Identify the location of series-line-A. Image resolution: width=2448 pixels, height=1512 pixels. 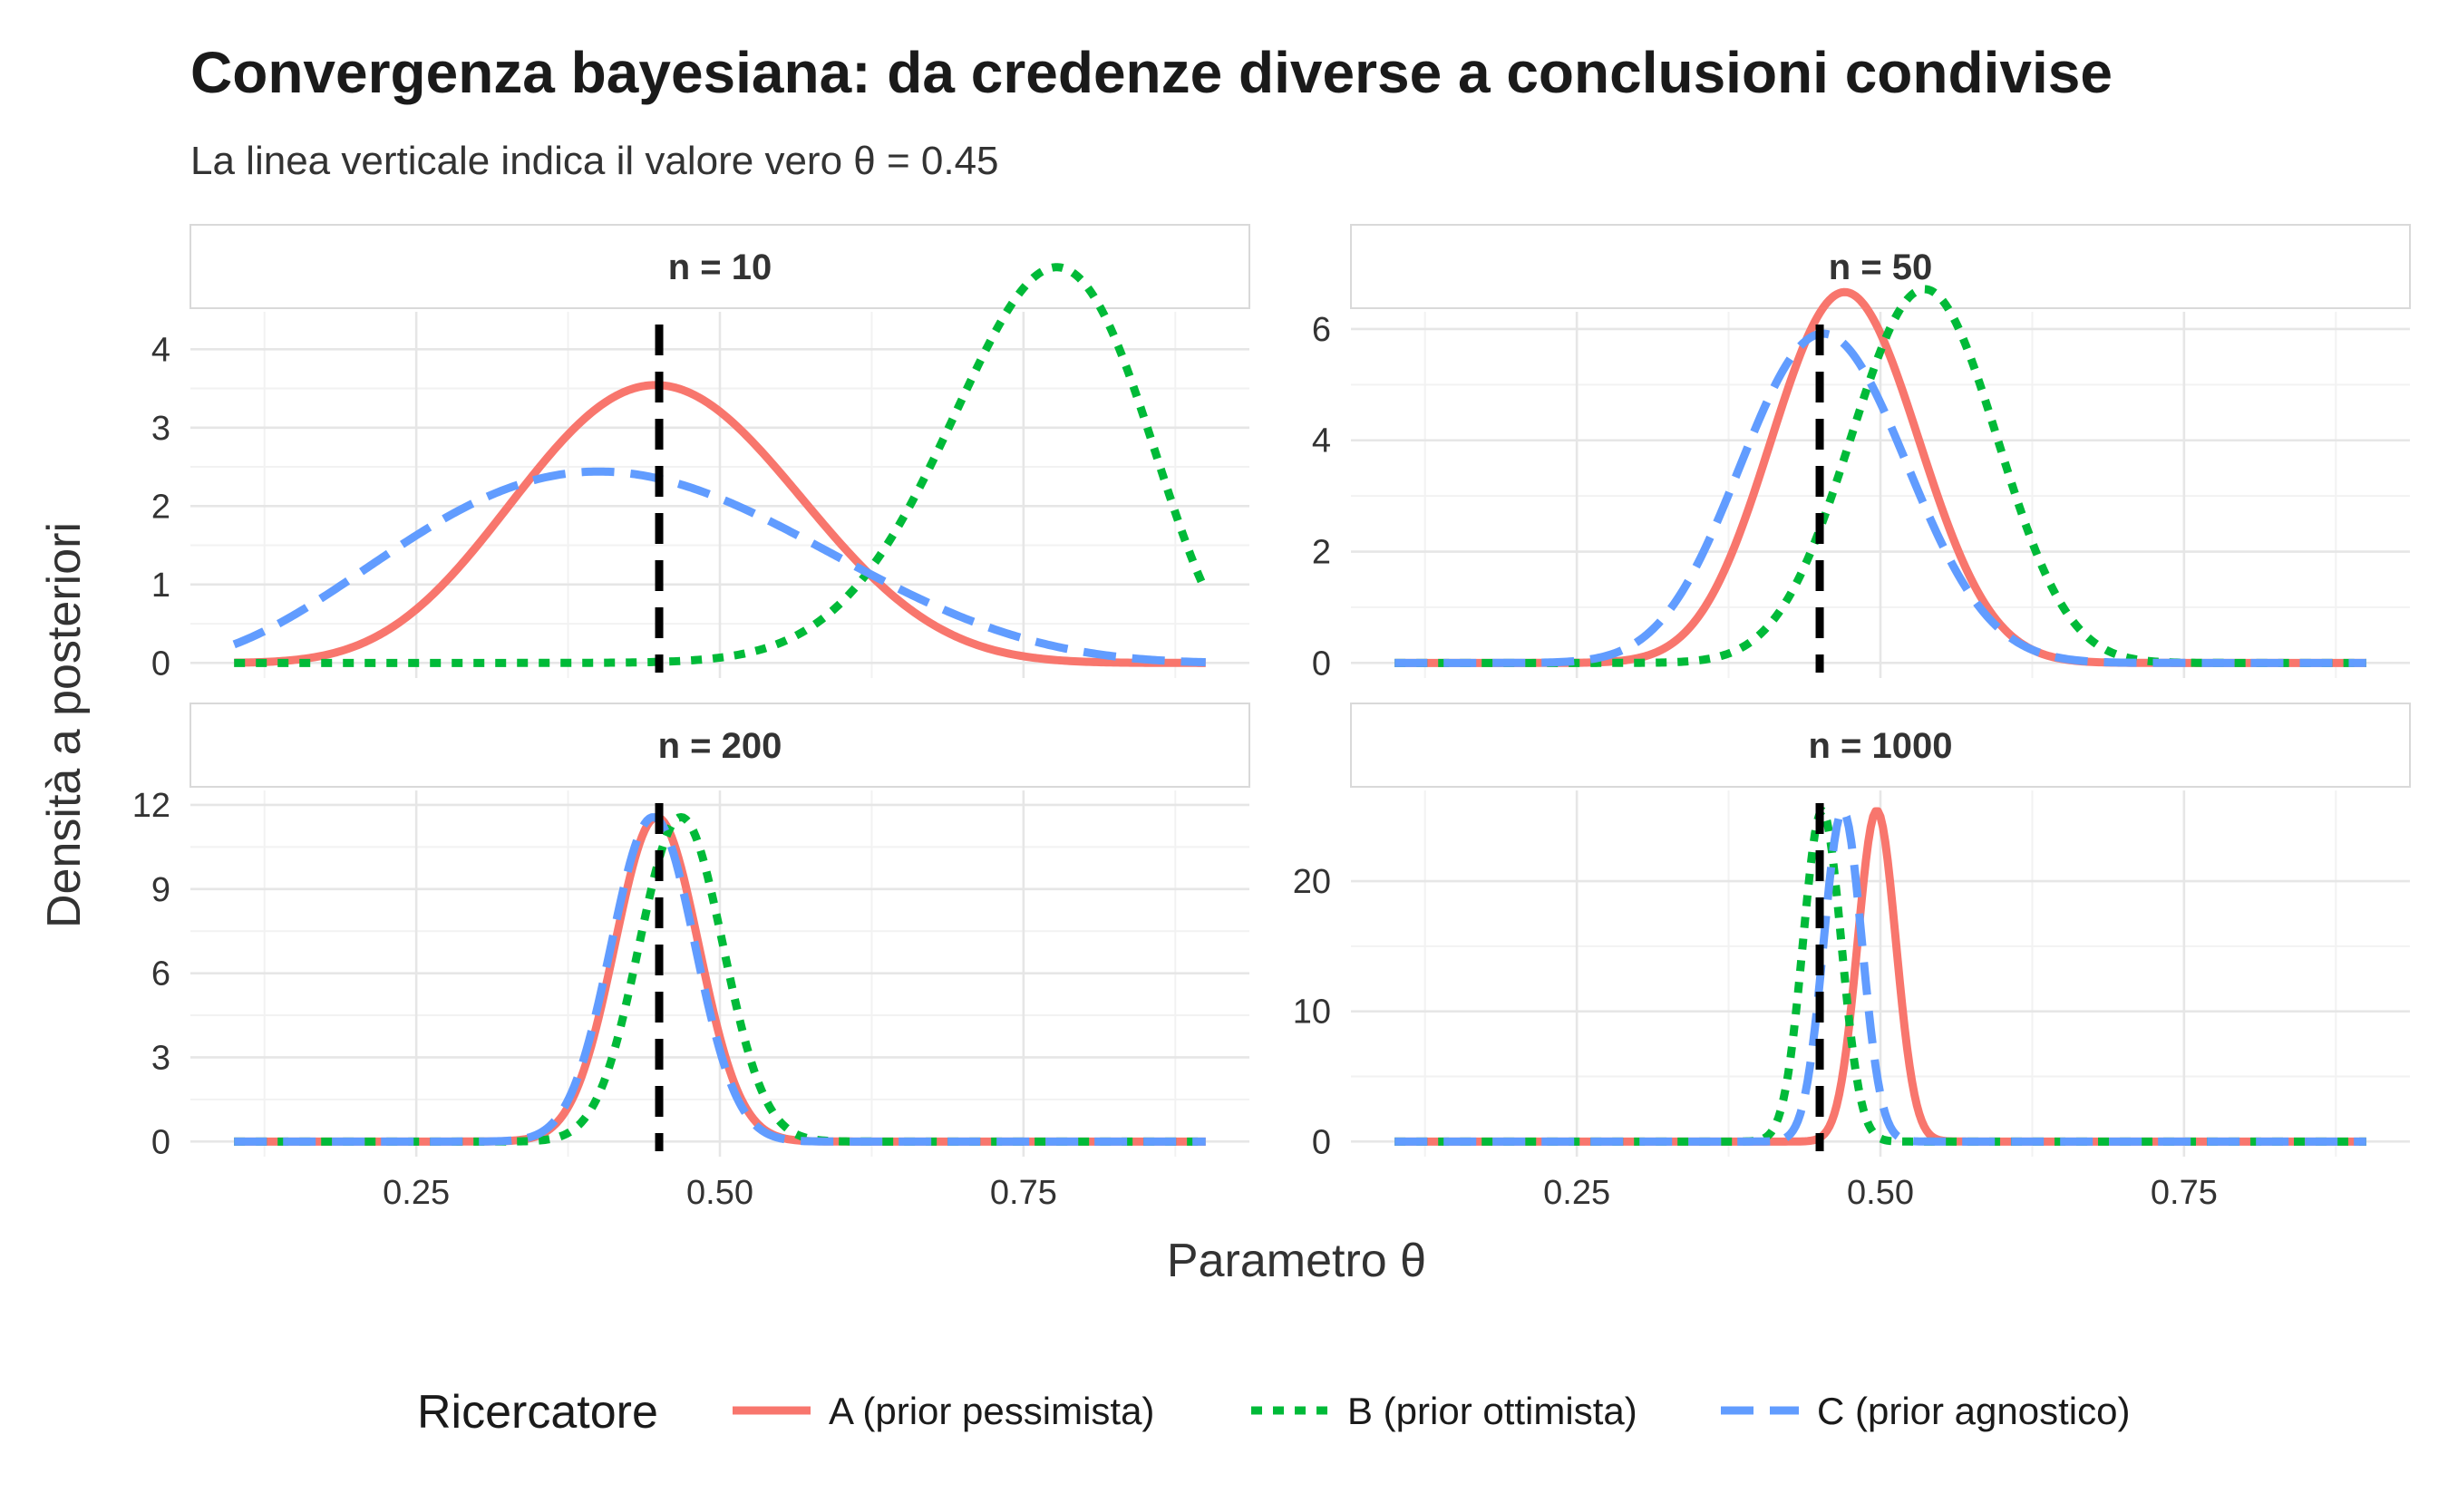
(720, 524).